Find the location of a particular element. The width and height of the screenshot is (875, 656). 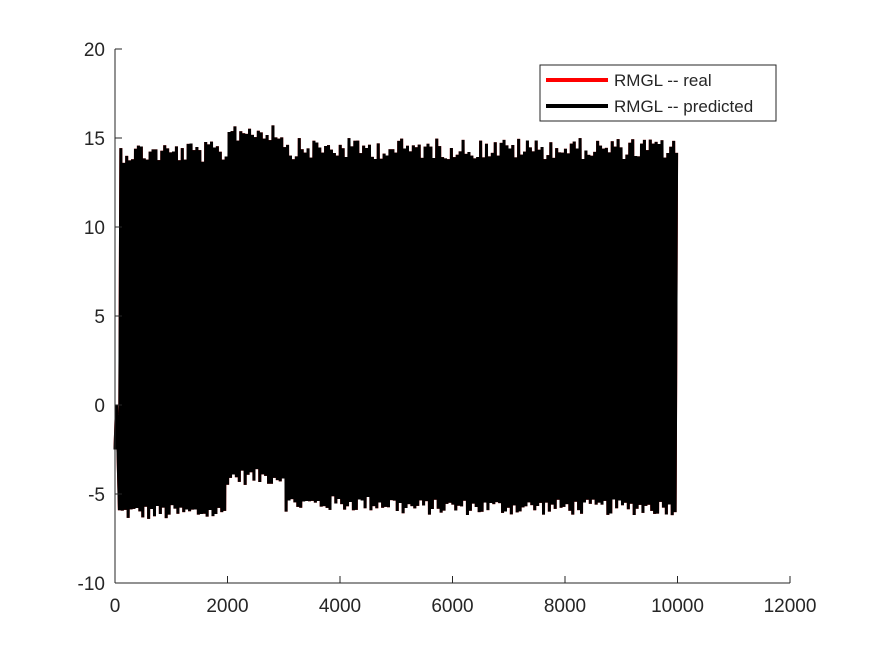

x-tick-label: 0 is located at coordinates (115, 606).